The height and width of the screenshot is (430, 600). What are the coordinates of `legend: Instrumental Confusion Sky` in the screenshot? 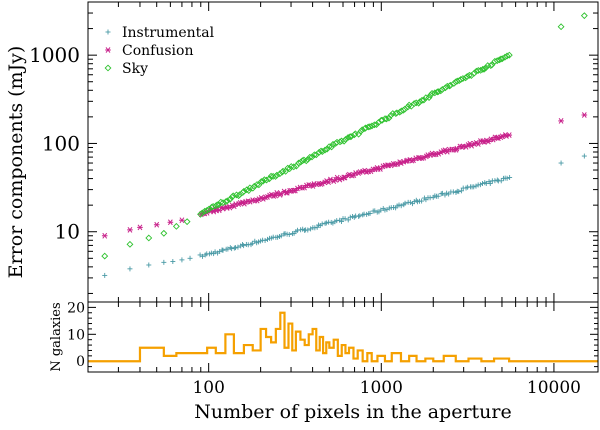 It's located at (168, 51).